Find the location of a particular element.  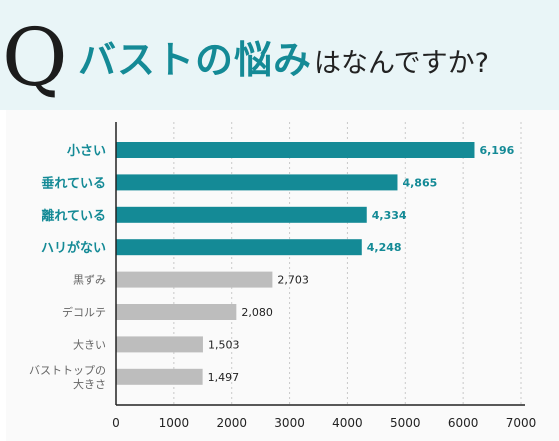

x-tick-label: 6000 is located at coordinates (463, 423).